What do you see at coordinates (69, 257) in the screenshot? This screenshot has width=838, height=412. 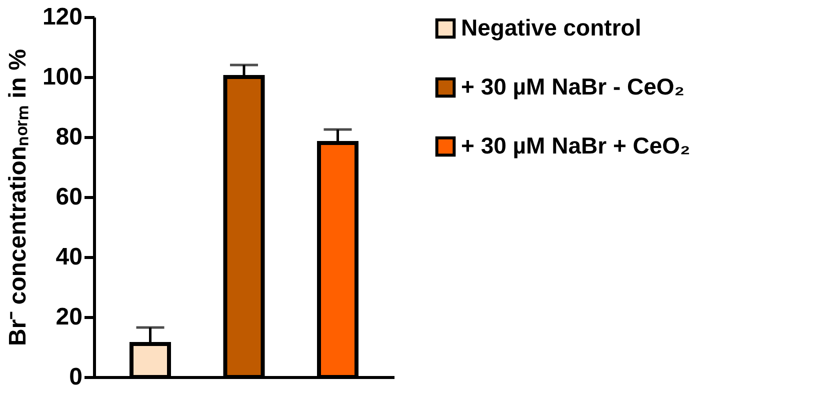 I see `y-tick-label: 40` at bounding box center [69, 257].